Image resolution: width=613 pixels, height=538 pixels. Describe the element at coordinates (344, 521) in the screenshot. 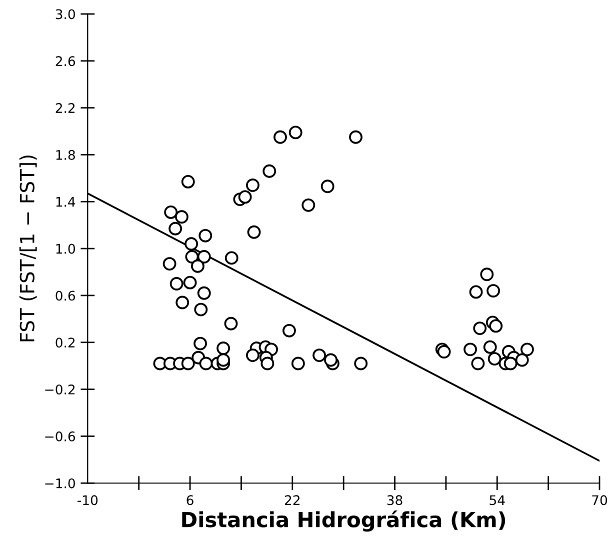

I see `x-axis-title: Distancia Hidrográfica (Km)` at that location.